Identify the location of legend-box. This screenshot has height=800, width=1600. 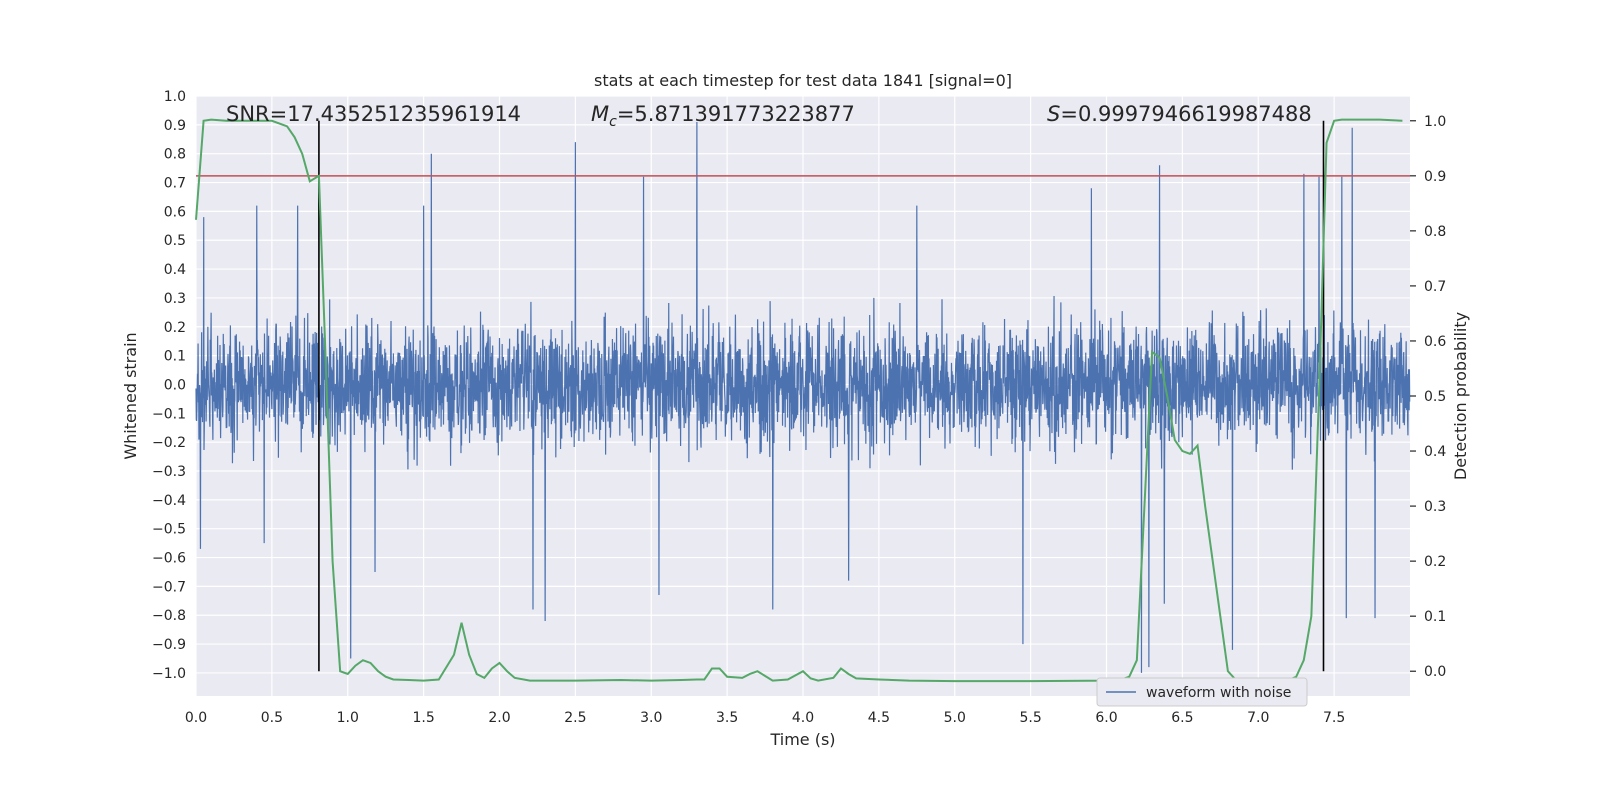
(1202, 692).